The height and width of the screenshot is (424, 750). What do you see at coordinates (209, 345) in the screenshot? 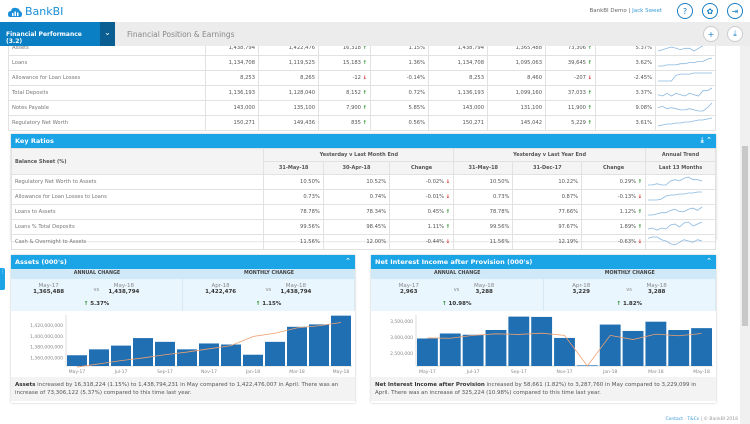
I see `trend-line` at bounding box center [209, 345].